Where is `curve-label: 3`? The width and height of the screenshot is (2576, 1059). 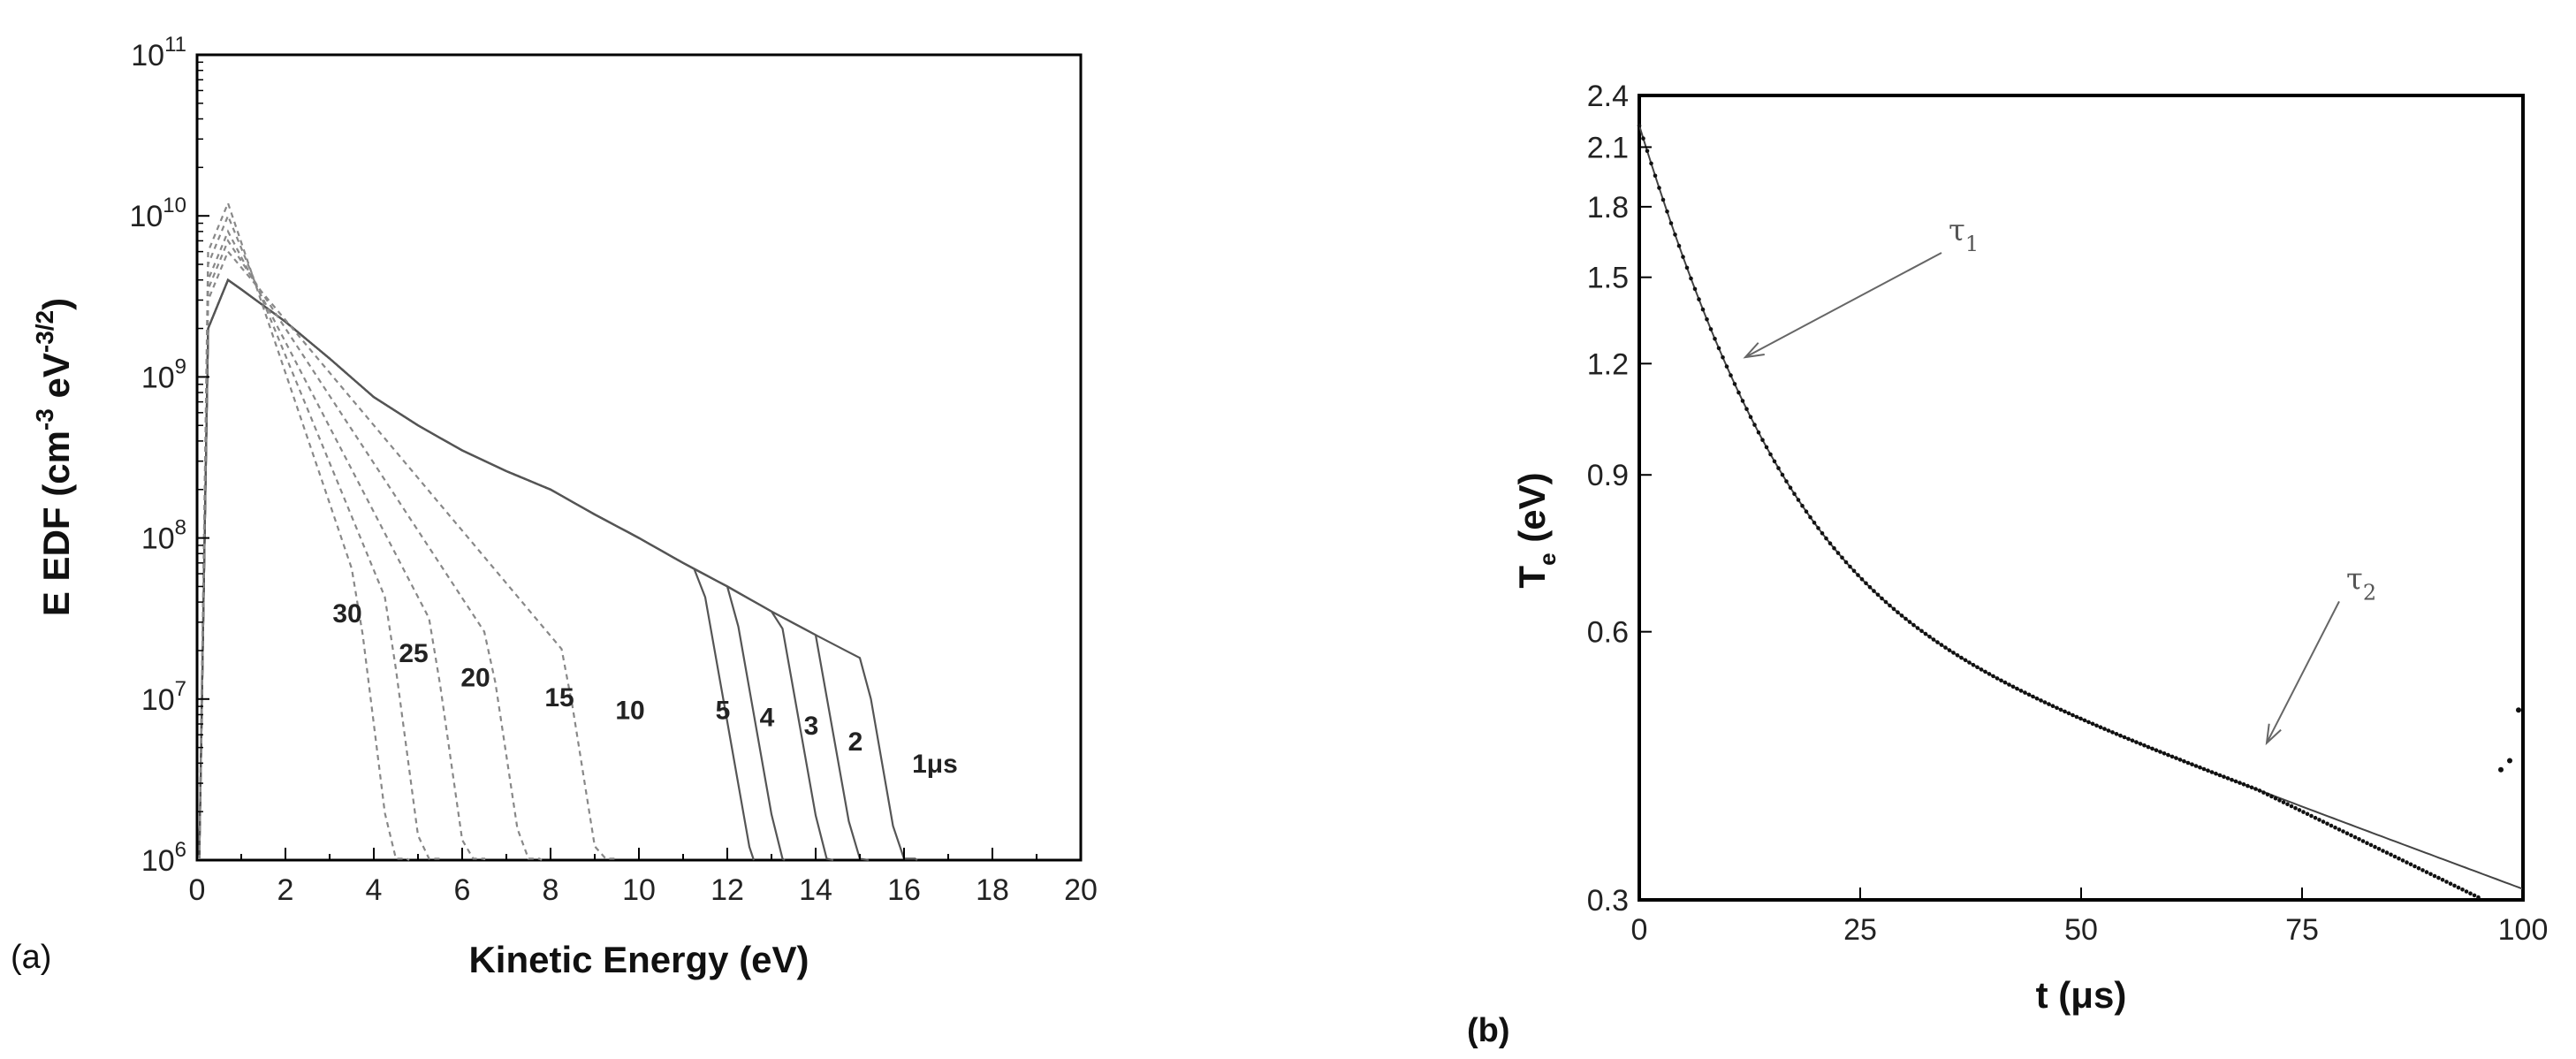
curve-label: 3 is located at coordinates (811, 726).